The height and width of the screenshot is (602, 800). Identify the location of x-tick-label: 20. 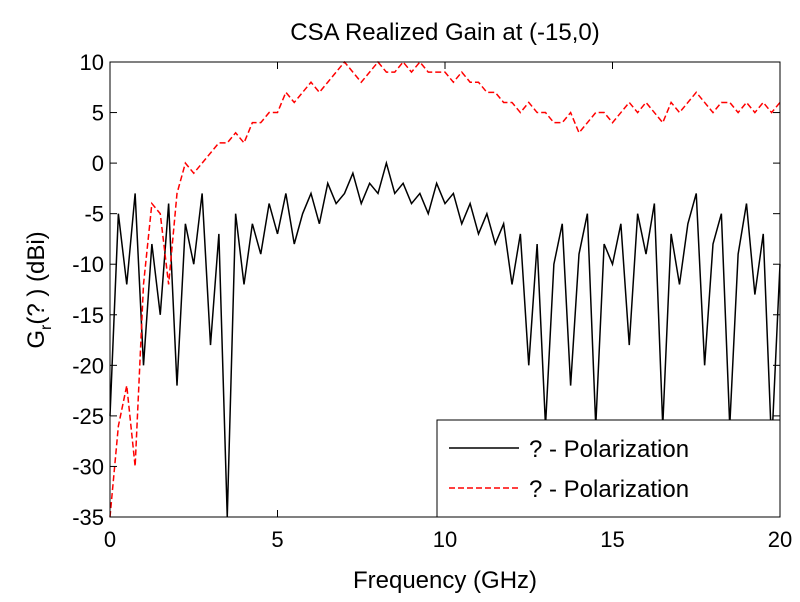
(780, 539).